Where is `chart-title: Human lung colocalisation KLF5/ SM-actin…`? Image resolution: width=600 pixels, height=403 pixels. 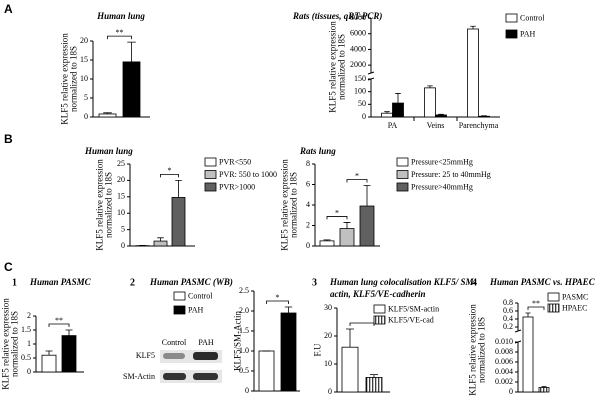 chart-title: Human lung colocalisation KLF5/ SM-actin… is located at coordinates (403, 288).